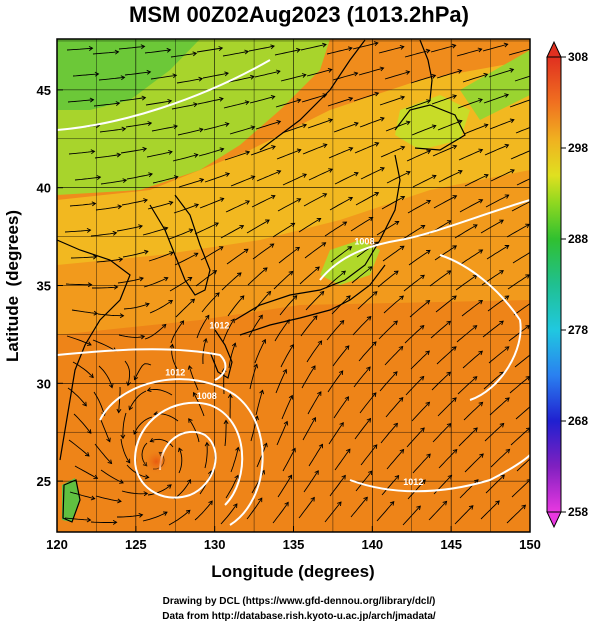  I want to click on coast-kyushu, so click(221, 354).